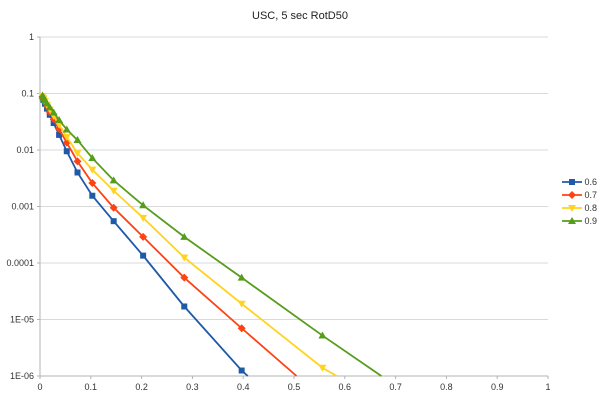 Image resolution: width=600 pixels, height=406 pixels. What do you see at coordinates (590, 182) in the screenshot?
I see `legend-label: 0.6` at bounding box center [590, 182].